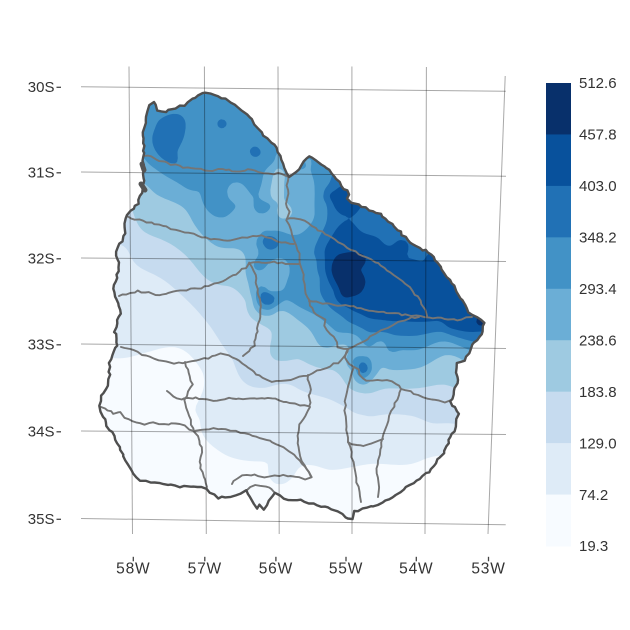 Image resolution: width=630 pixels, height=630 pixels. Describe the element at coordinates (598, 443) in the screenshot. I see `svg-text: 129.0` at that location.